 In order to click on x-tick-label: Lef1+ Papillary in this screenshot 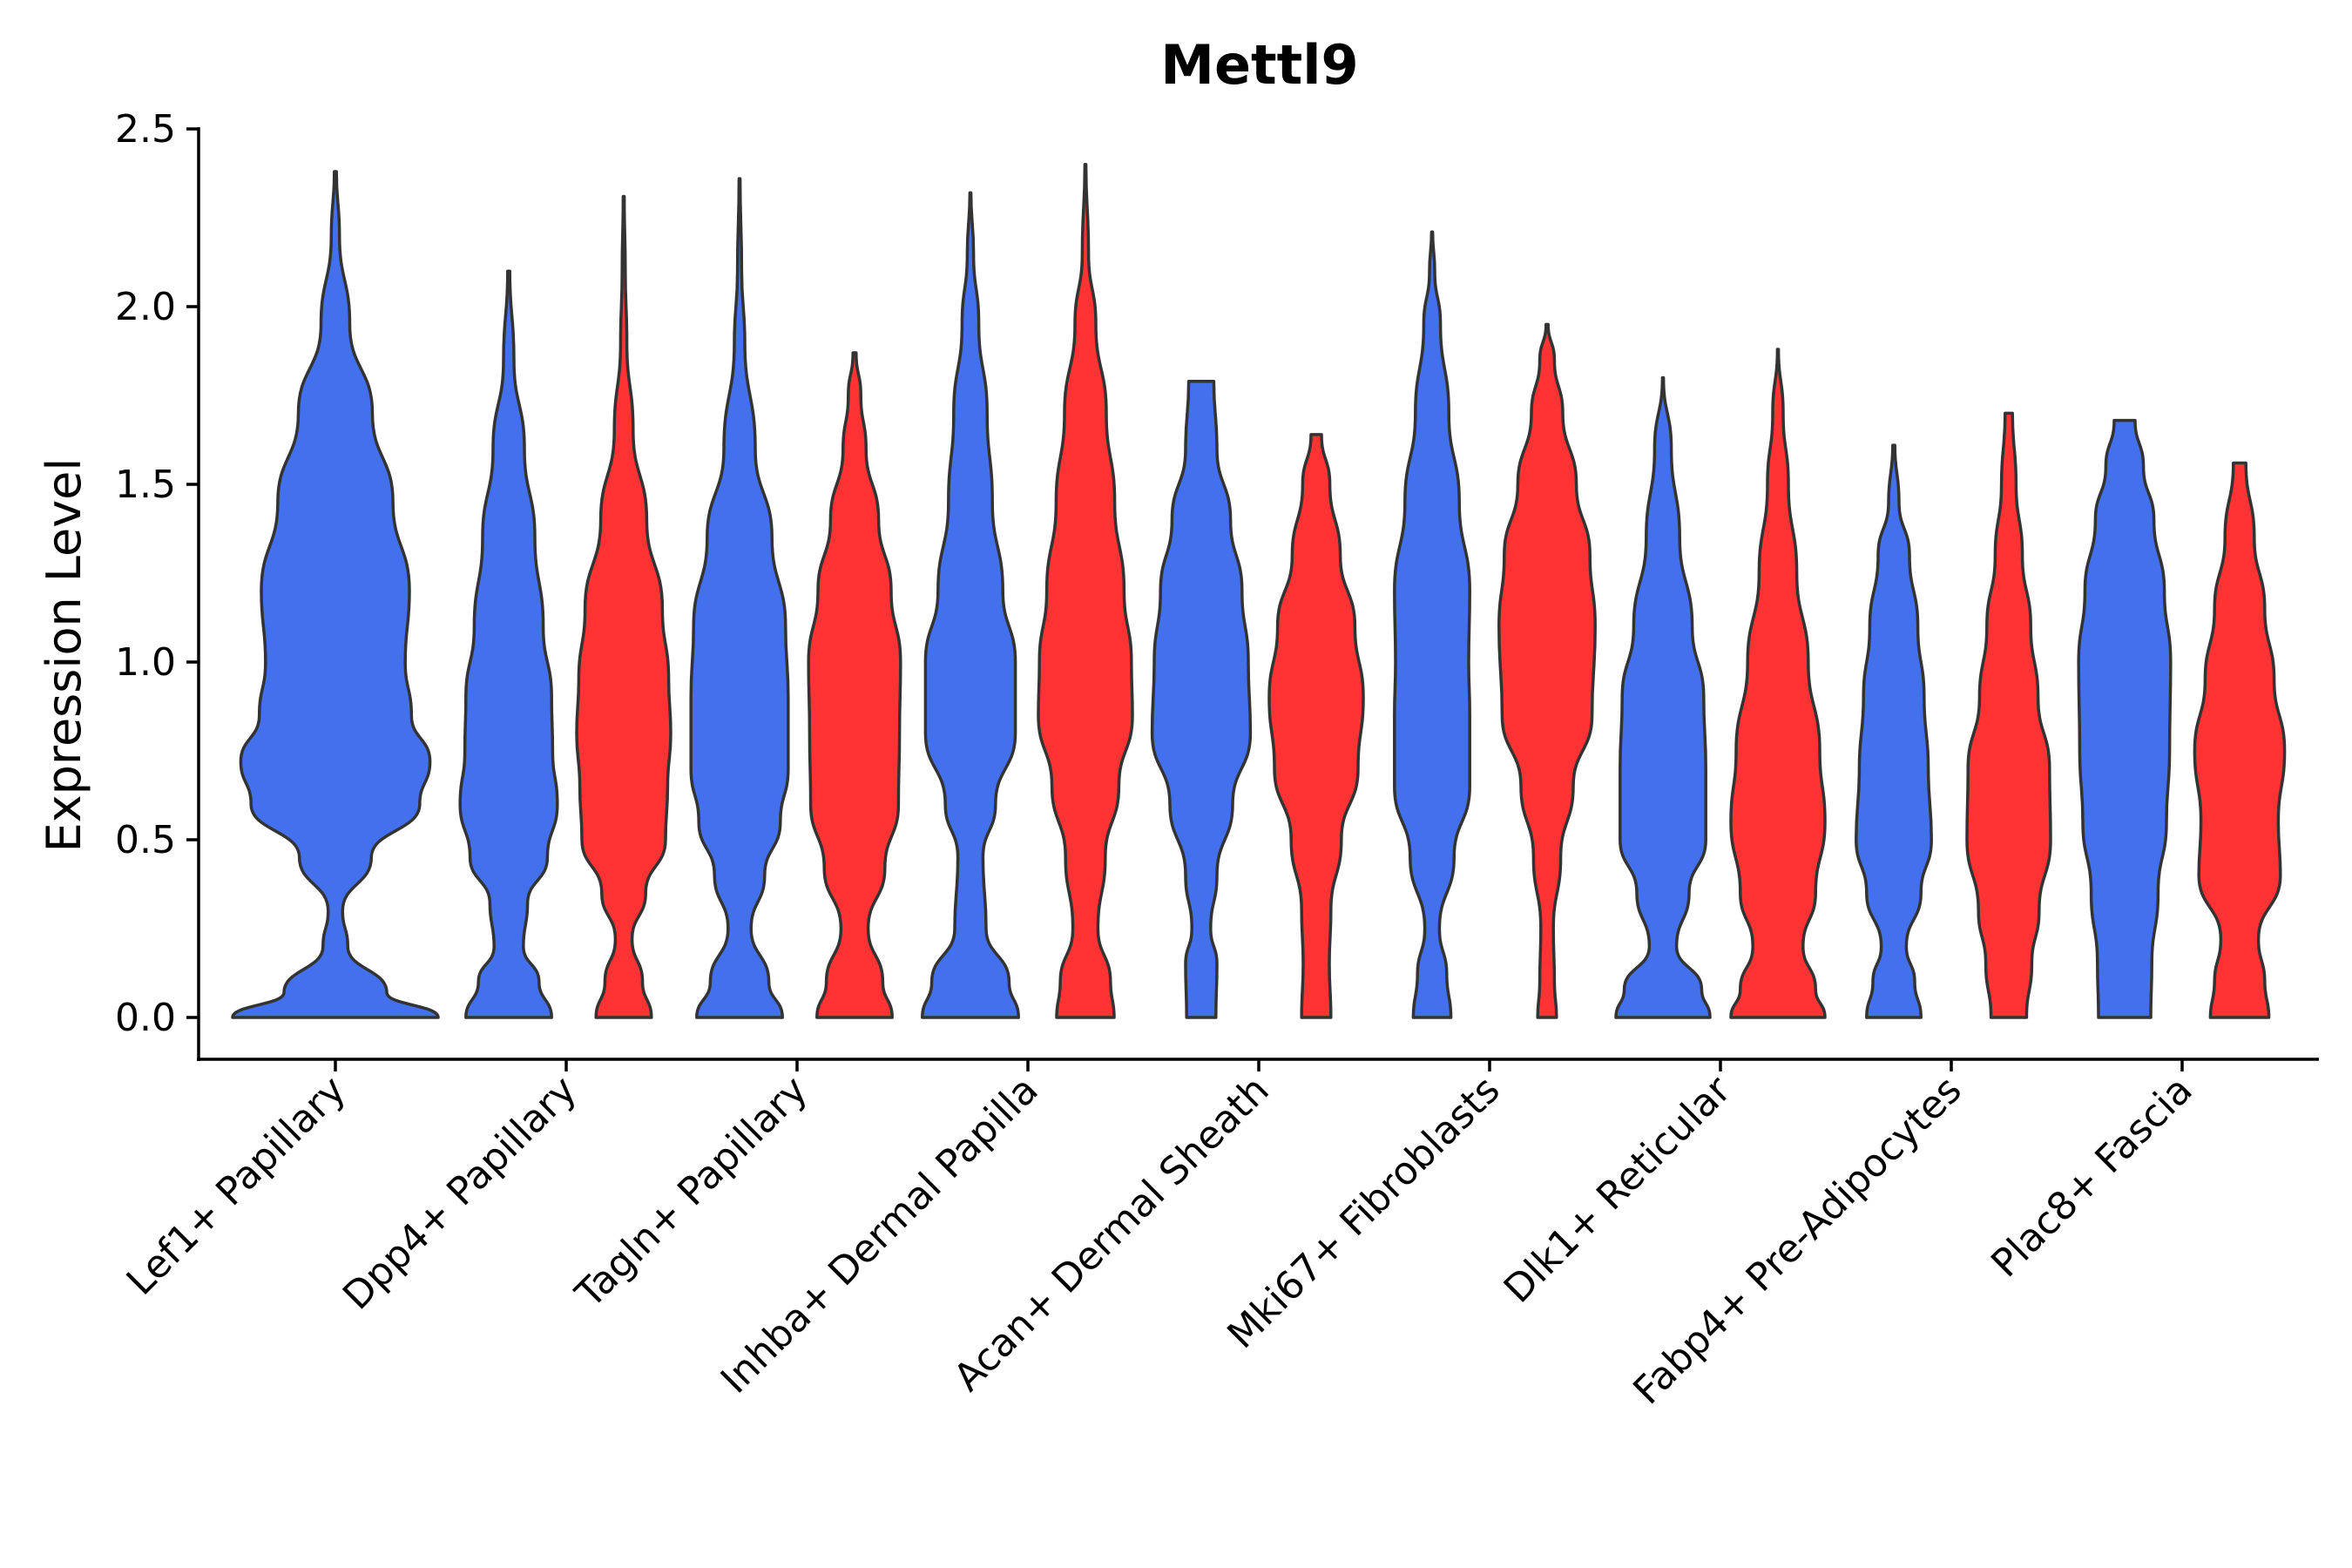, I will do `click(236, 1186)`.